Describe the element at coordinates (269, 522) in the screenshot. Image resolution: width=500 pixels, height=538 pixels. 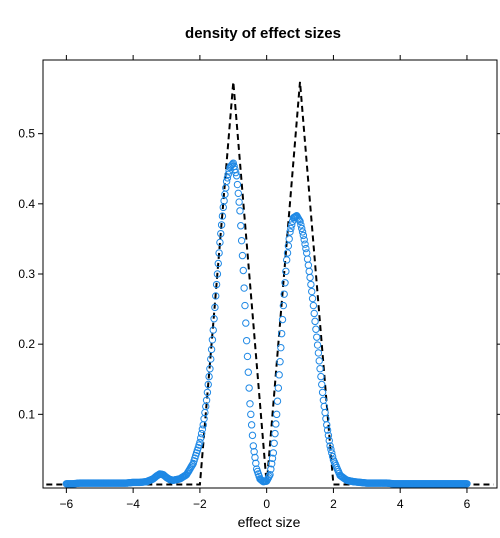
I see `x-axis-label: effect size` at that location.